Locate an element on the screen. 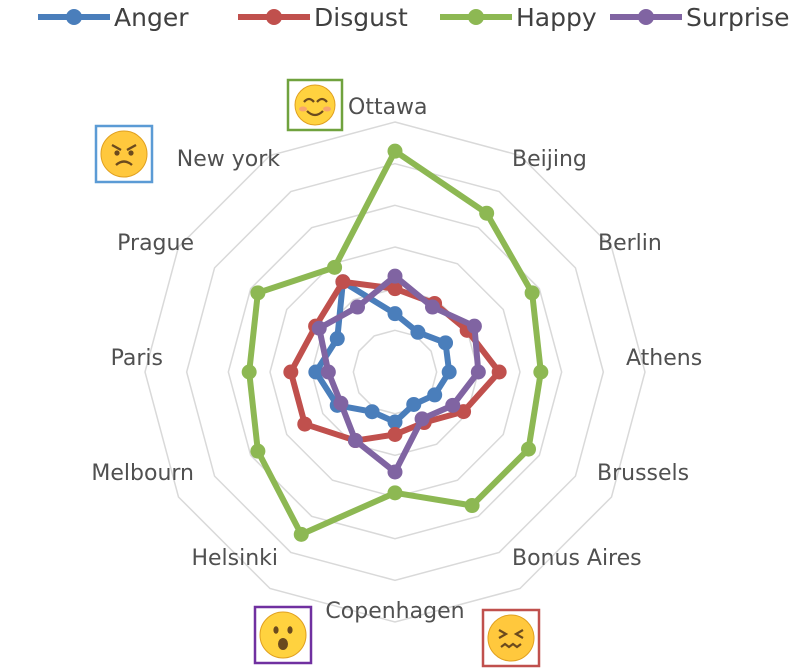 The height and width of the screenshot is (669, 800). confounded-face-icon is located at coordinates (511, 638).